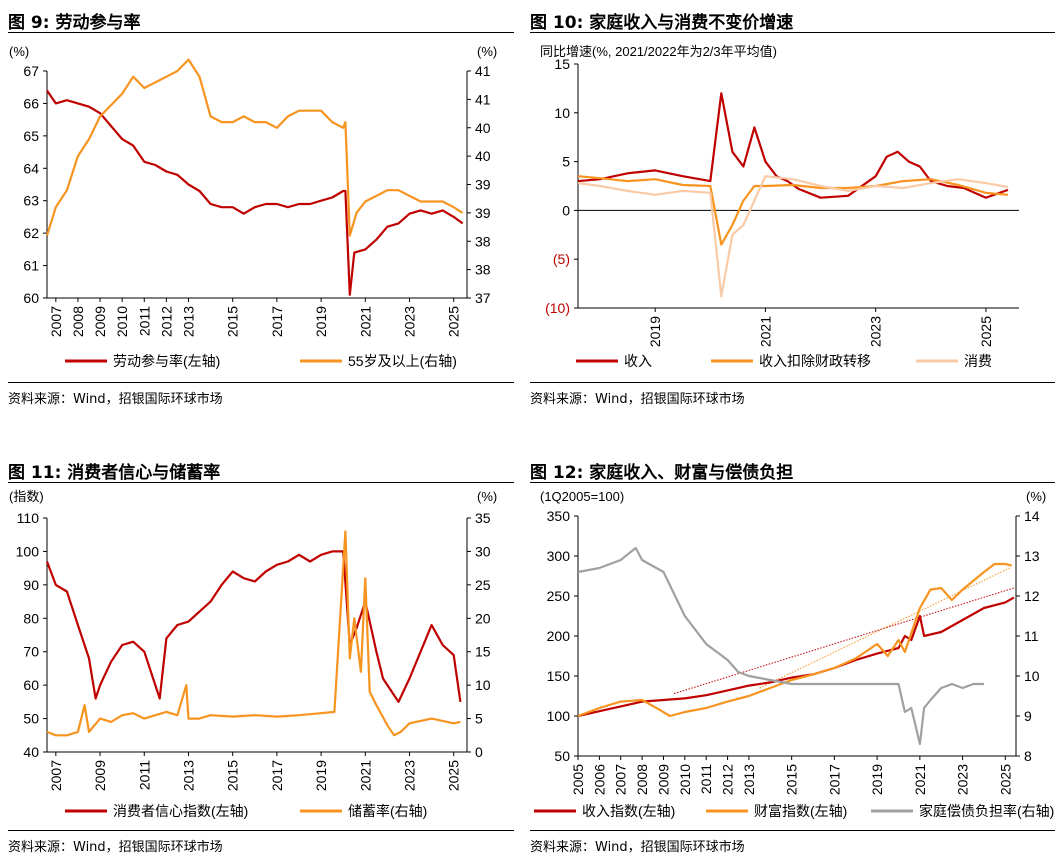  Describe the element at coordinates (792, 830) in the screenshot. I see `figure-12-bottom-rule` at that location.